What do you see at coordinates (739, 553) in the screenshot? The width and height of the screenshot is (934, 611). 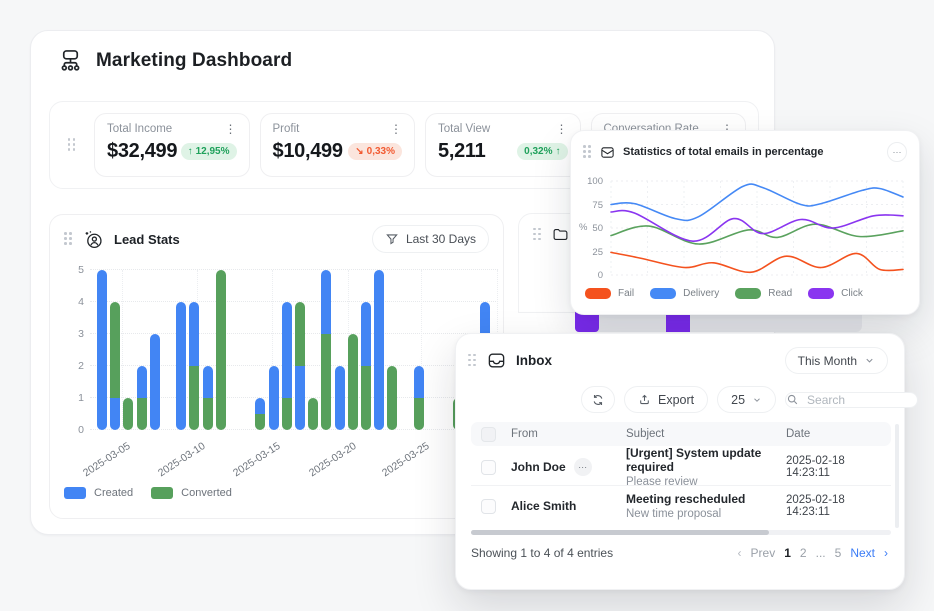 I see `prev-arrow-icon: ‹` at bounding box center [739, 553].